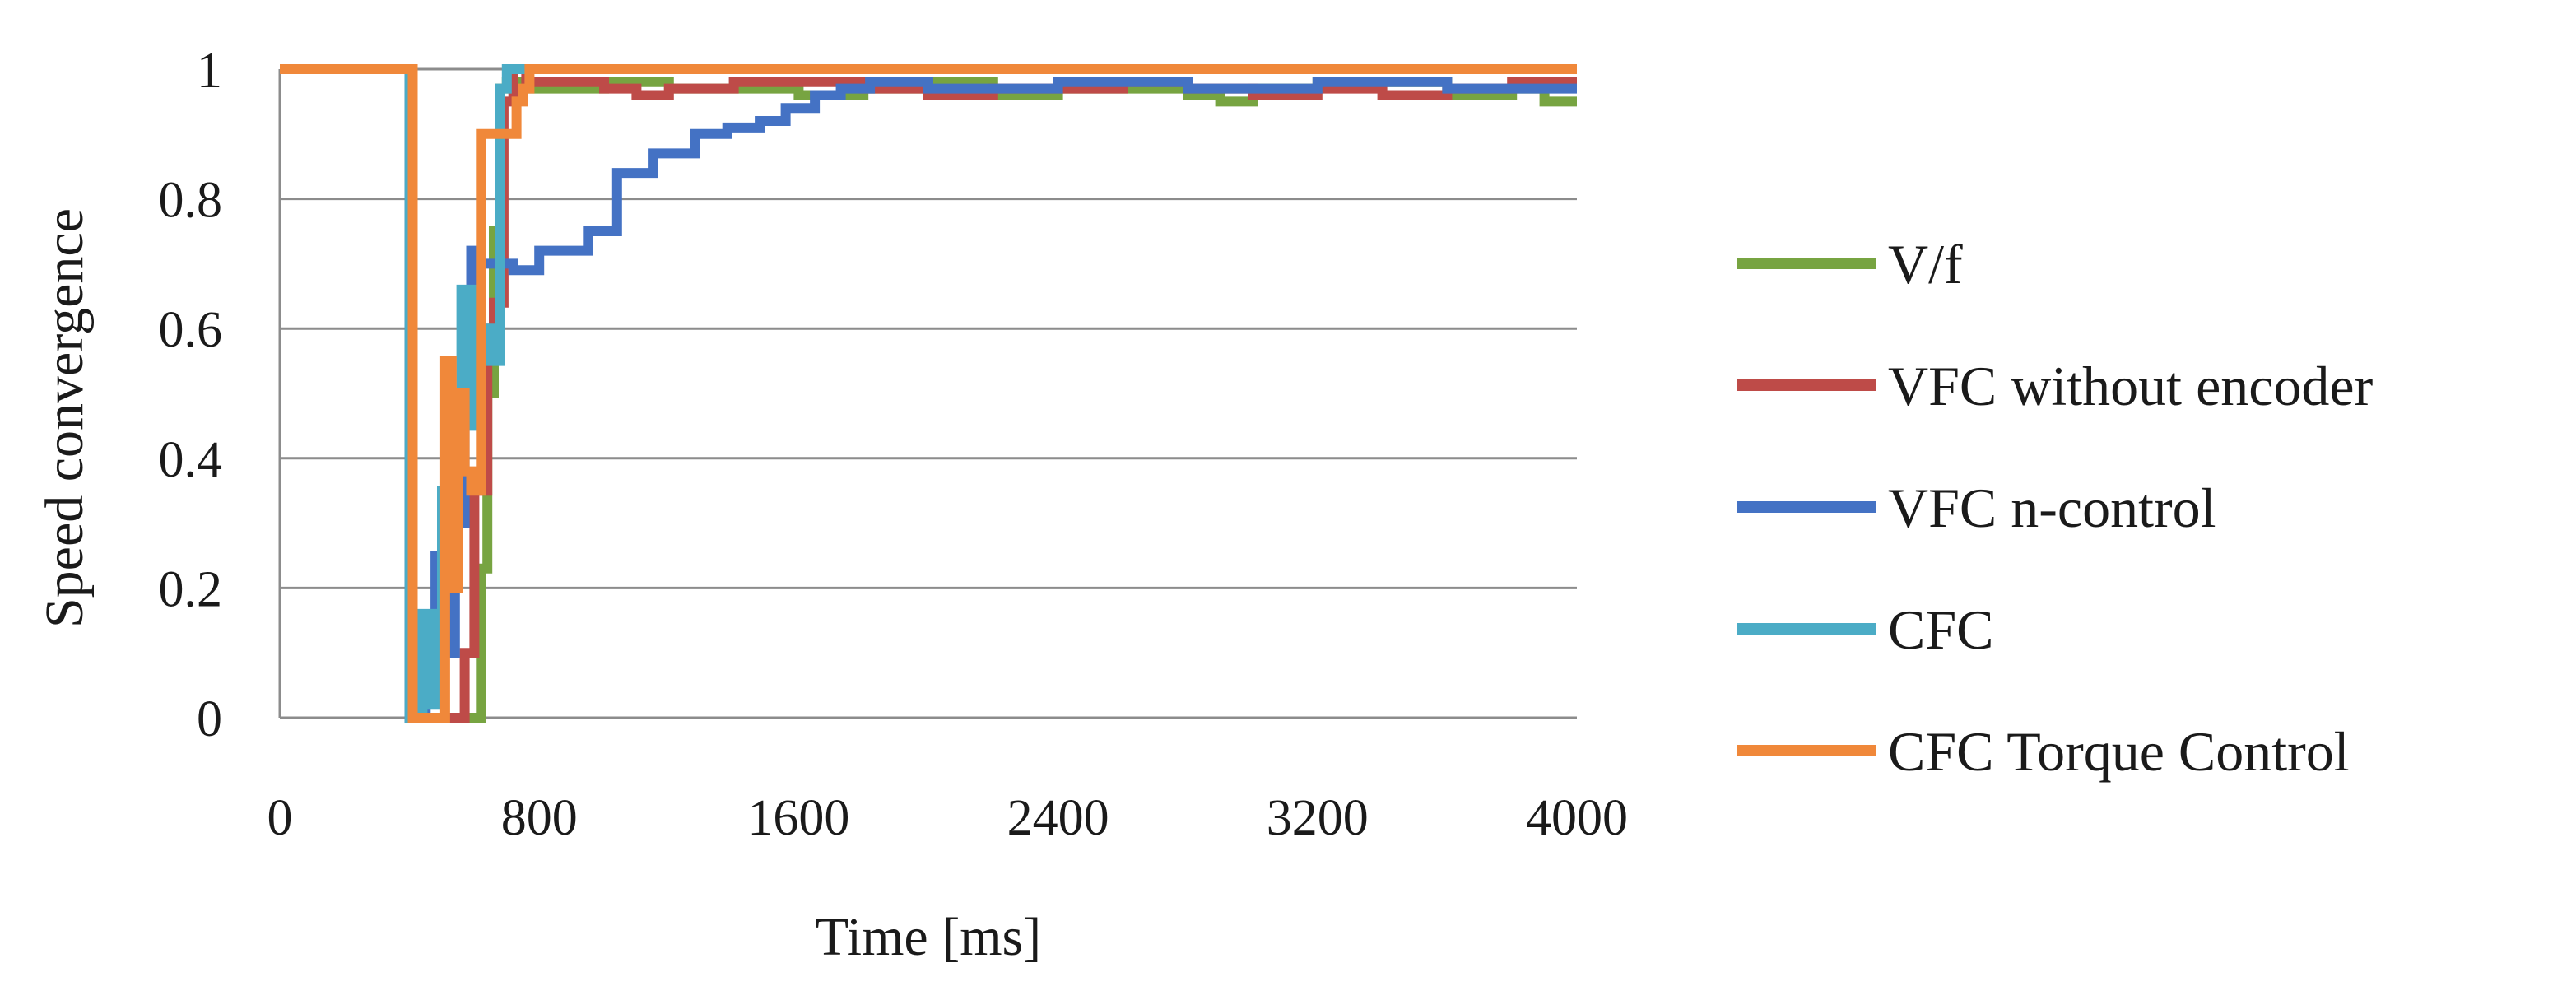 The image size is (2576, 1000). Describe the element at coordinates (65, 418) in the screenshot. I see `y-axis-title: Speed convergence` at that location.